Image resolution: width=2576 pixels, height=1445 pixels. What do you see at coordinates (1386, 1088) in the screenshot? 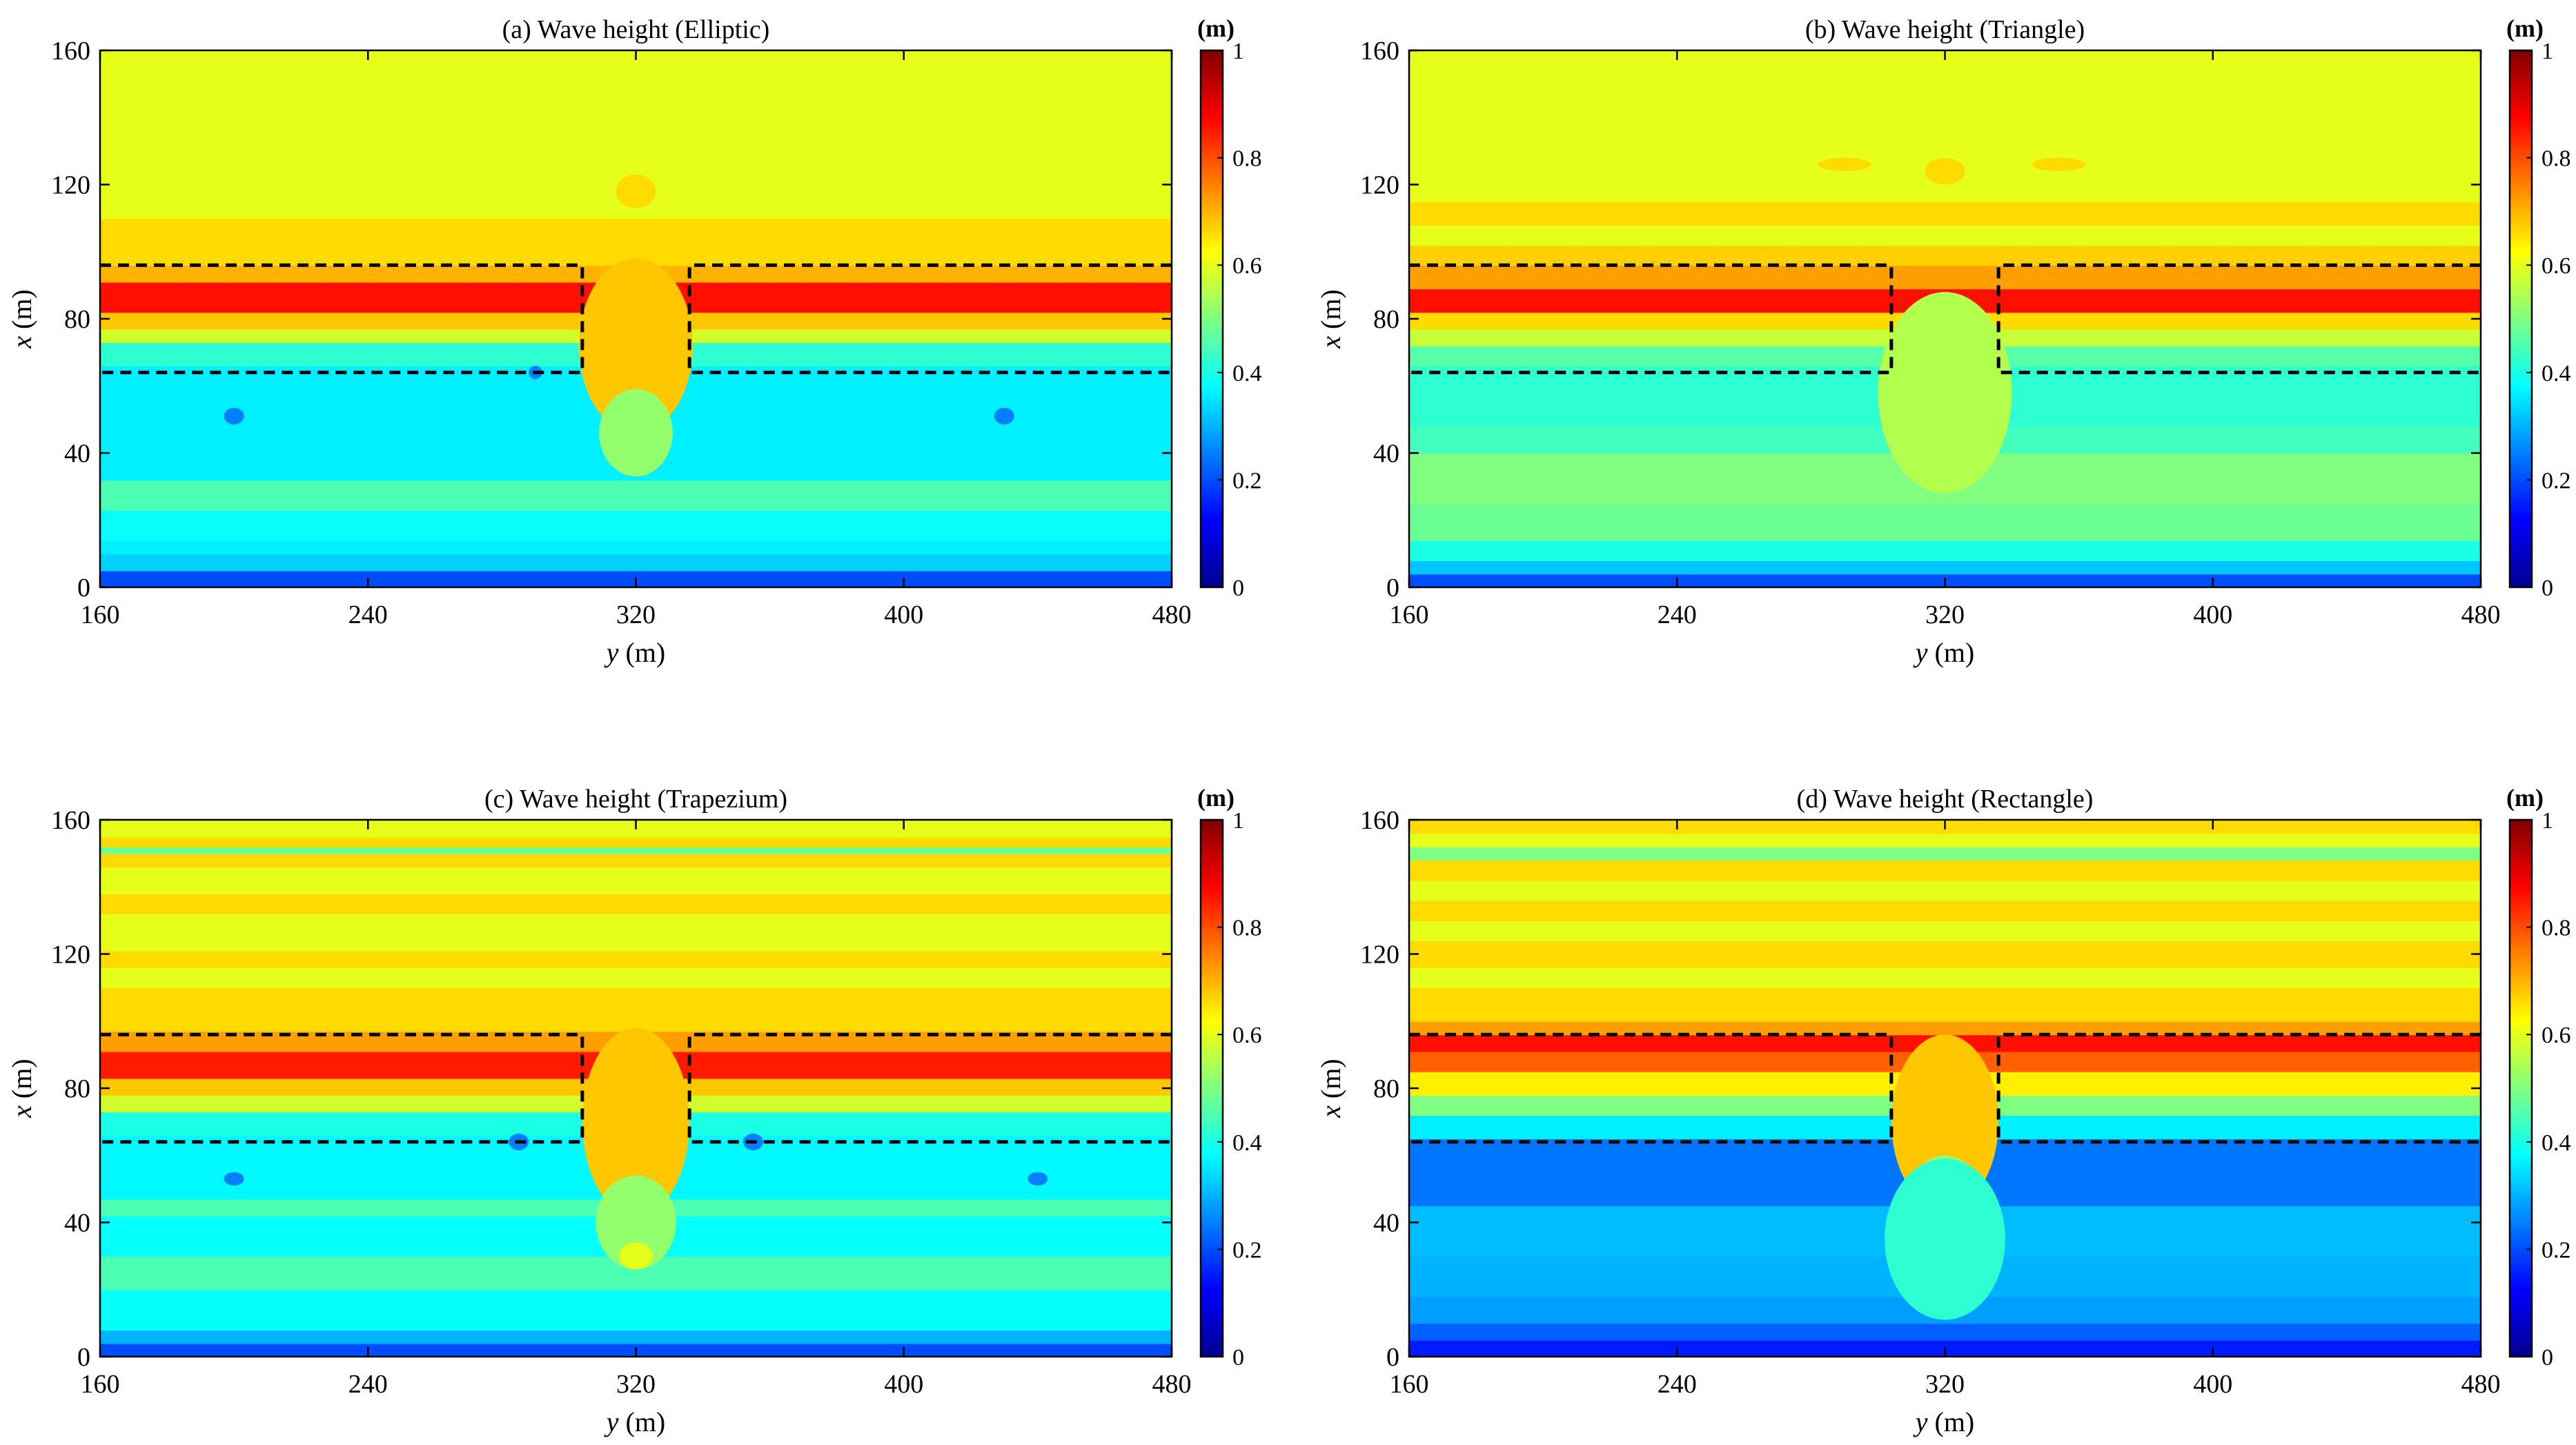
I see `panel-d-ytick-label: 80` at bounding box center [1386, 1088].